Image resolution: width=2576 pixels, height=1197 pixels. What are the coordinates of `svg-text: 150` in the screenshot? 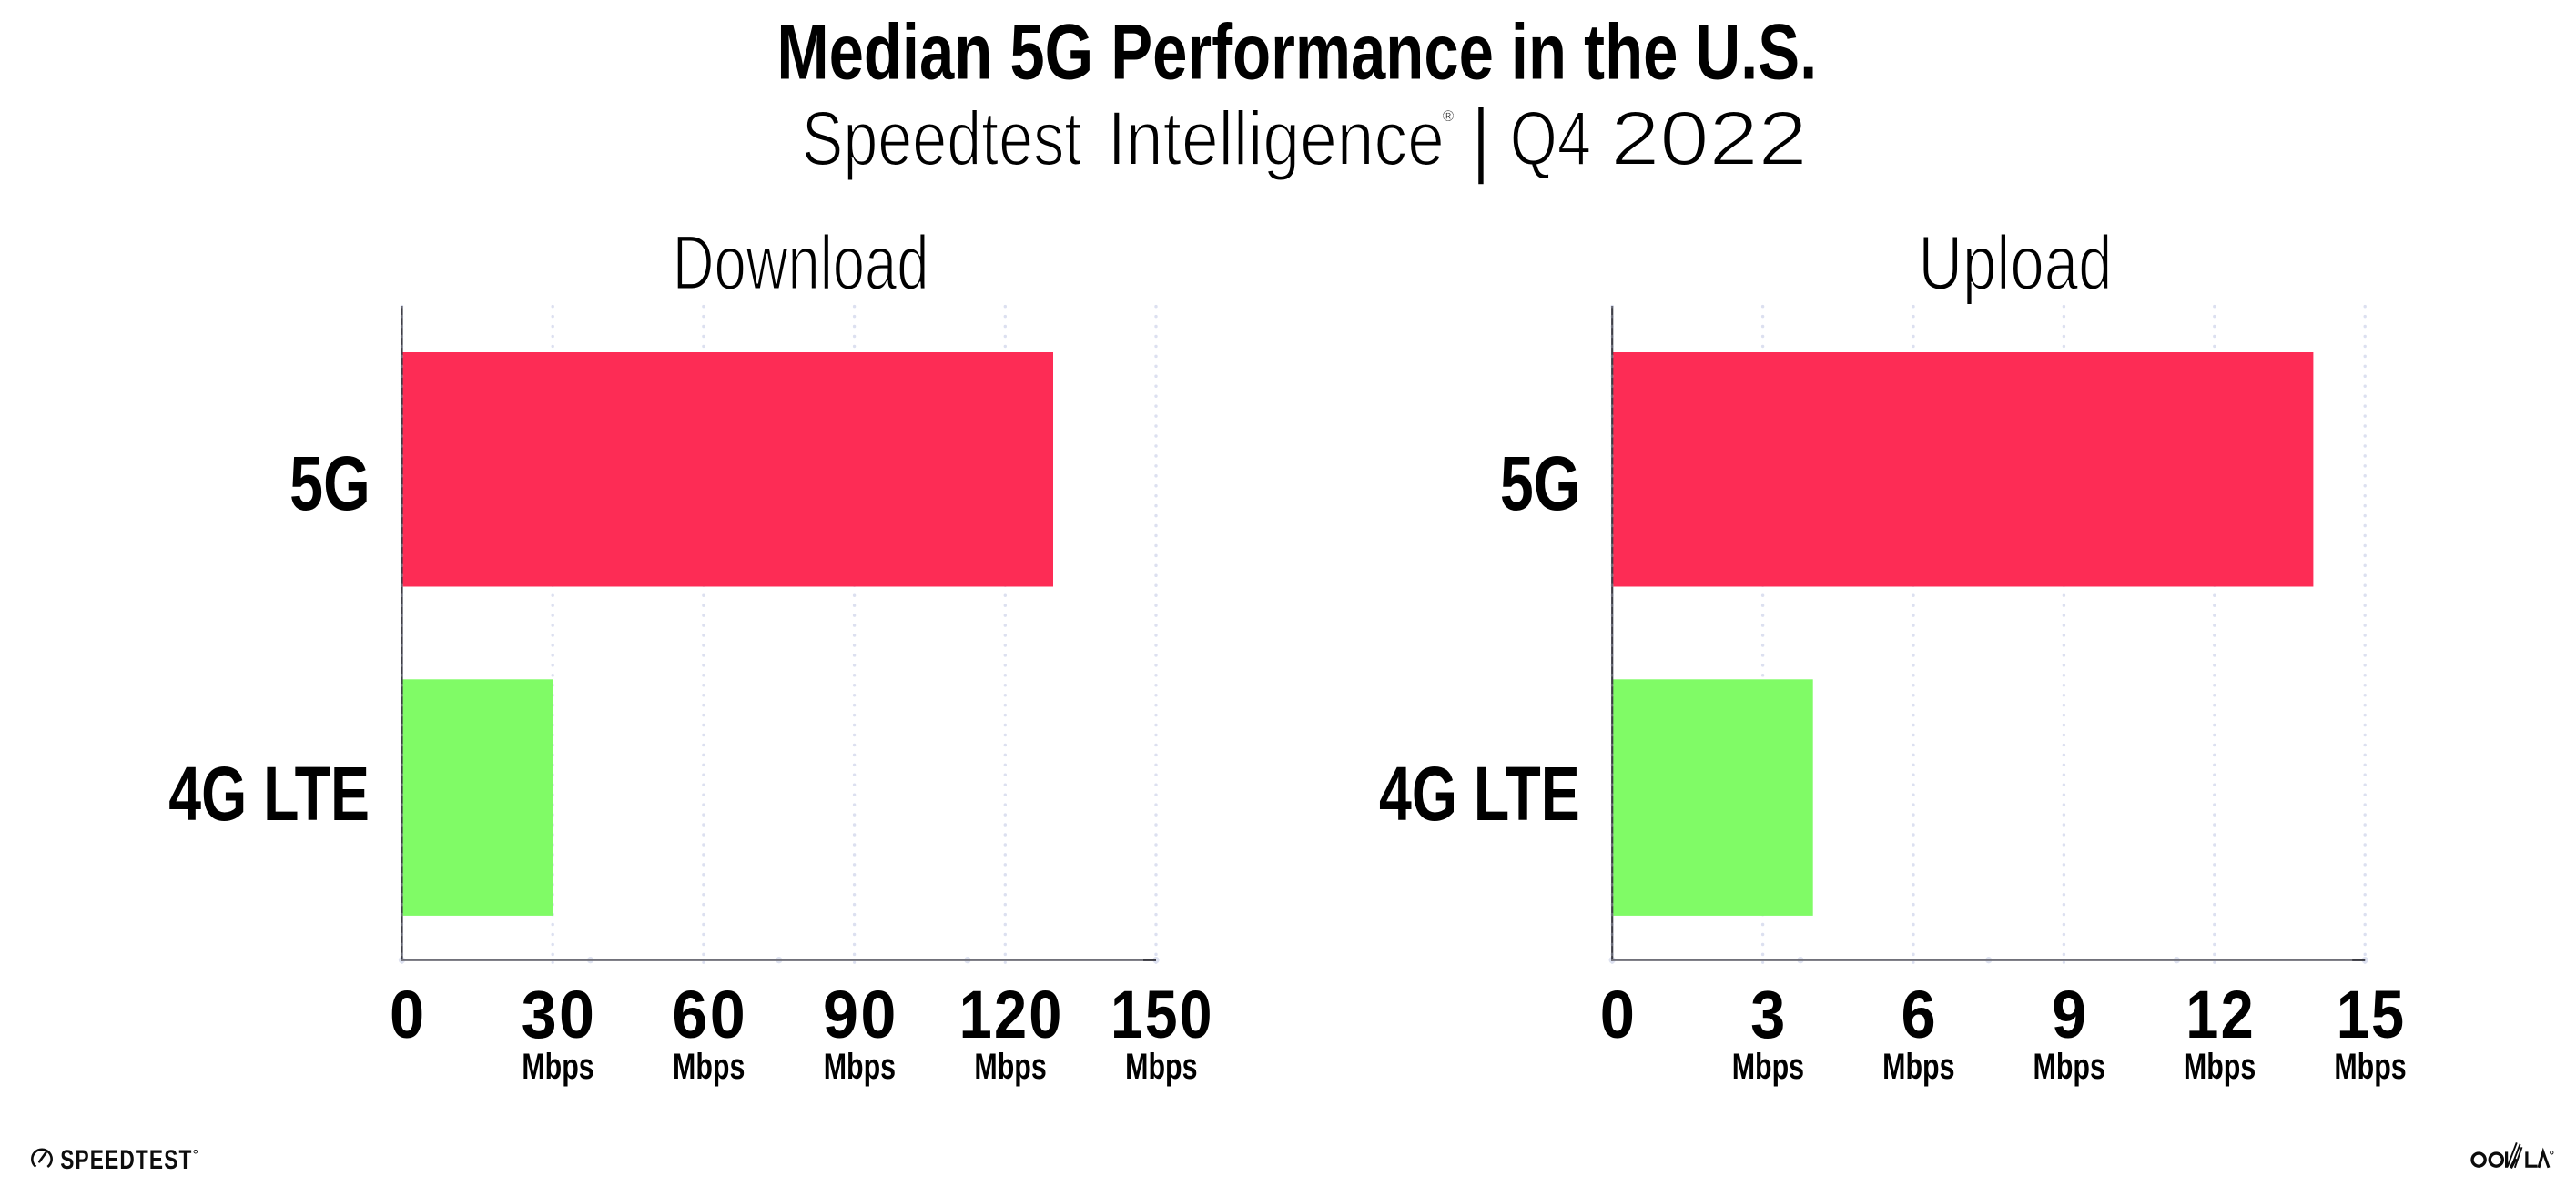 It's located at (1162, 1015).